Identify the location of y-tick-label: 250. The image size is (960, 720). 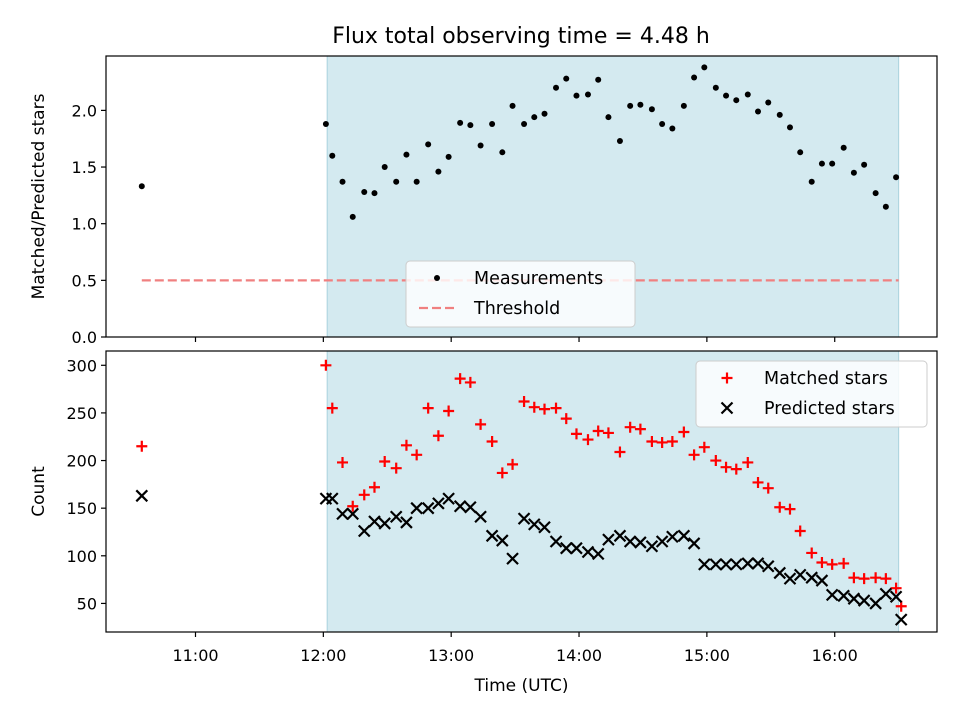
(81, 413).